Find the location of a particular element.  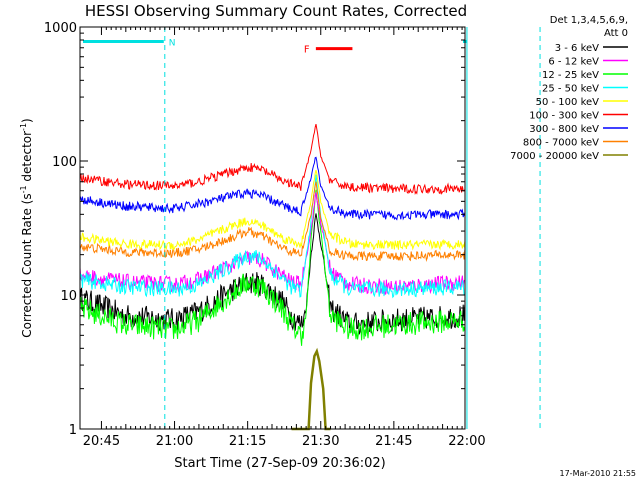

legend-label: 50 - 100 keV is located at coordinates (568, 102).